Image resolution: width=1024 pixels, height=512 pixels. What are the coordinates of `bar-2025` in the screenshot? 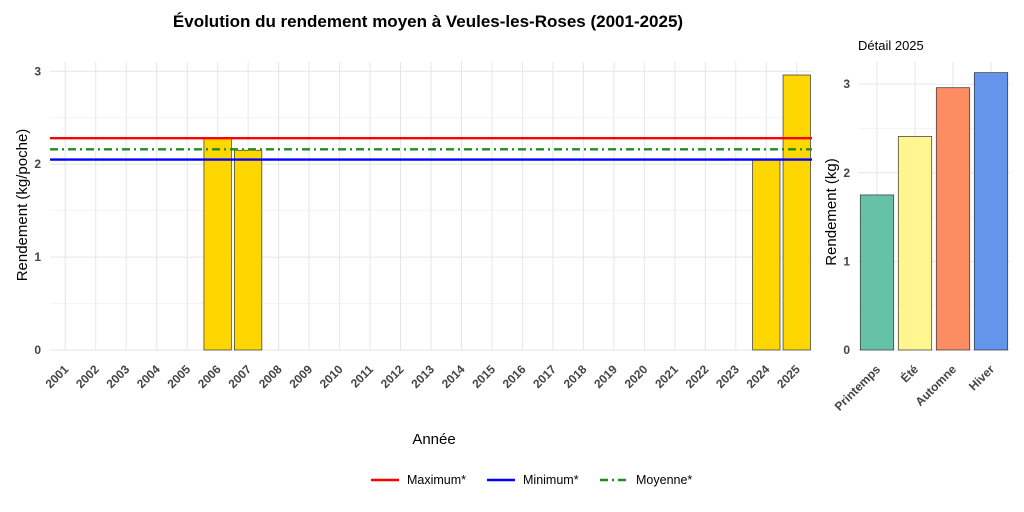 It's located at (796, 212).